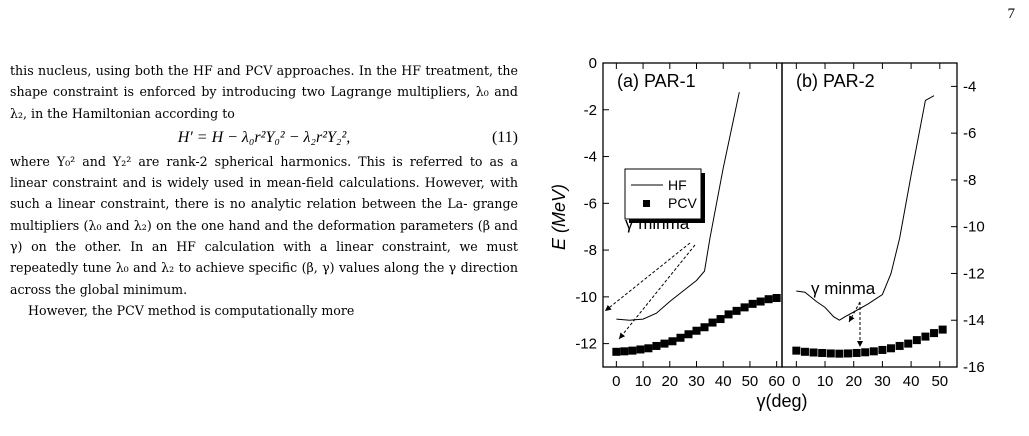  I want to click on page-number: 7, so click(1011, 14).